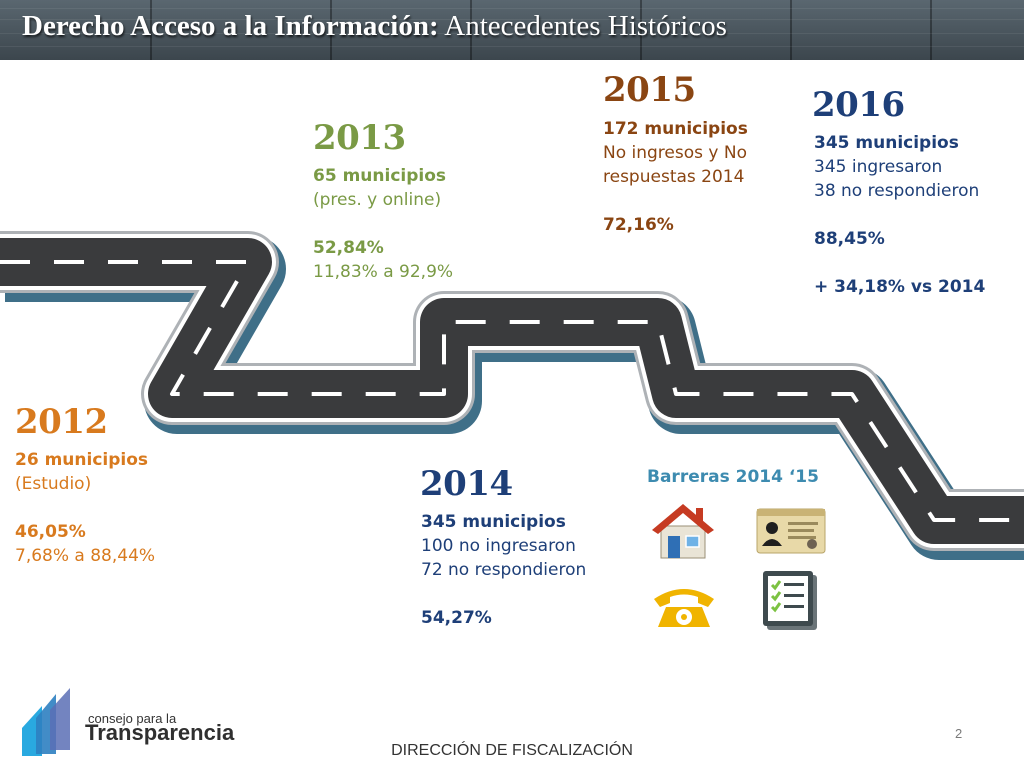 The width and height of the screenshot is (1024, 768). What do you see at coordinates (53, 484) in the screenshot?
I see `detail-2012: (Estudio)` at bounding box center [53, 484].